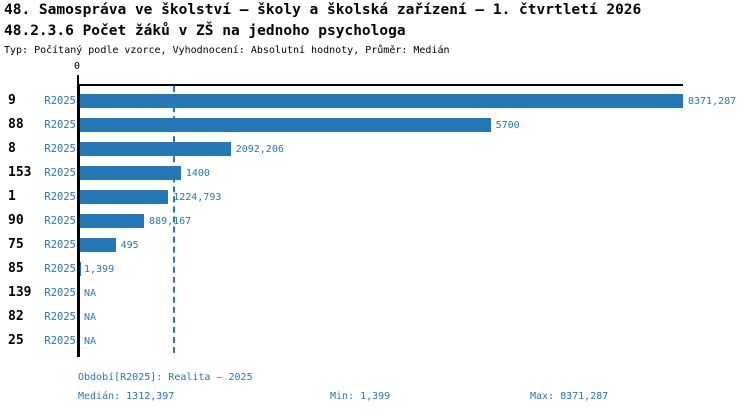 Image resolution: width=750 pixels, height=416 pixels. Describe the element at coordinates (99, 269) in the screenshot. I see `value-label: 1,399` at that location.